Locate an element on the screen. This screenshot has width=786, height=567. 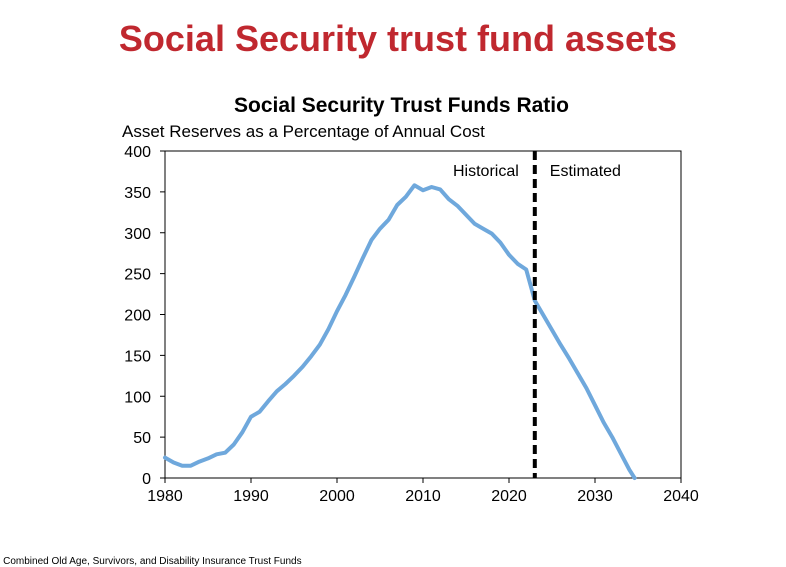
x-axis: 1980 1990 2000 2010 2020 2030 2040 is located at coordinates (423, 491).